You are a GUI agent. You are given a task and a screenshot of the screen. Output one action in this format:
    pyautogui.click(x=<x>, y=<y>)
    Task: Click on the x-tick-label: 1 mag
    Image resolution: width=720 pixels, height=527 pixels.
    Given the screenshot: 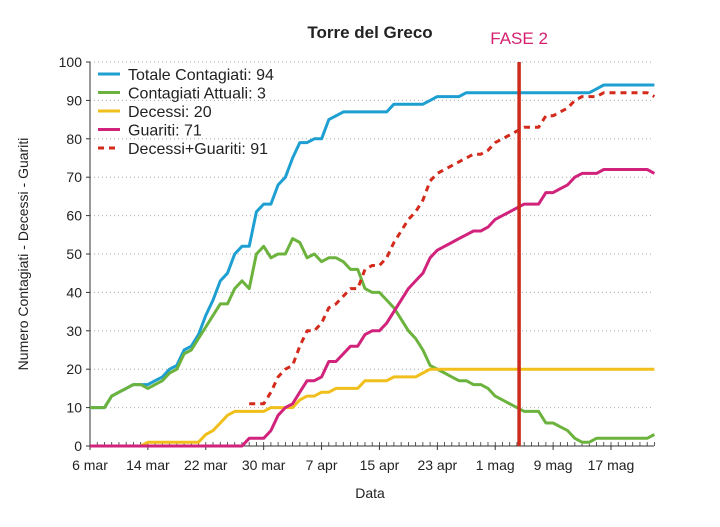 What is the action you would take?
    pyautogui.click(x=495, y=465)
    